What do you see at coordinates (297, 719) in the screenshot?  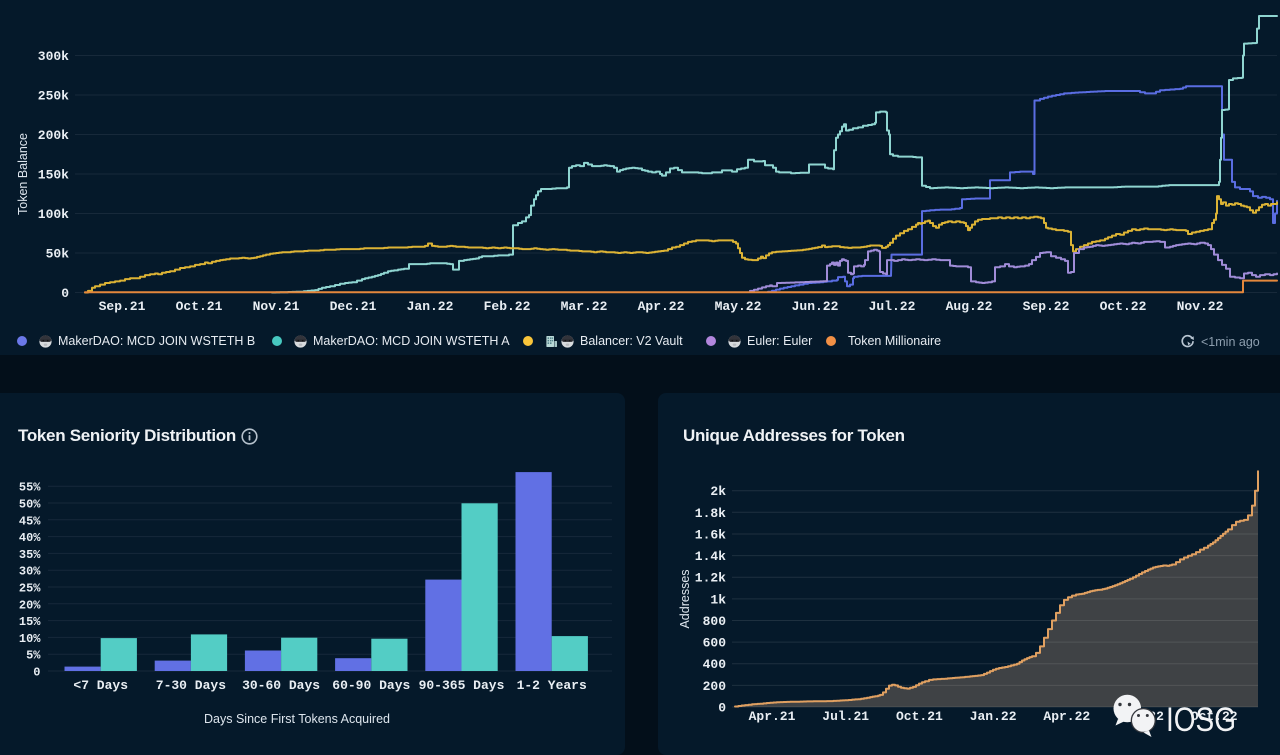 I see `svg-text:Days Since First Tokens Acquir: Days Since First Tokens Acquired` at bounding box center [297, 719].